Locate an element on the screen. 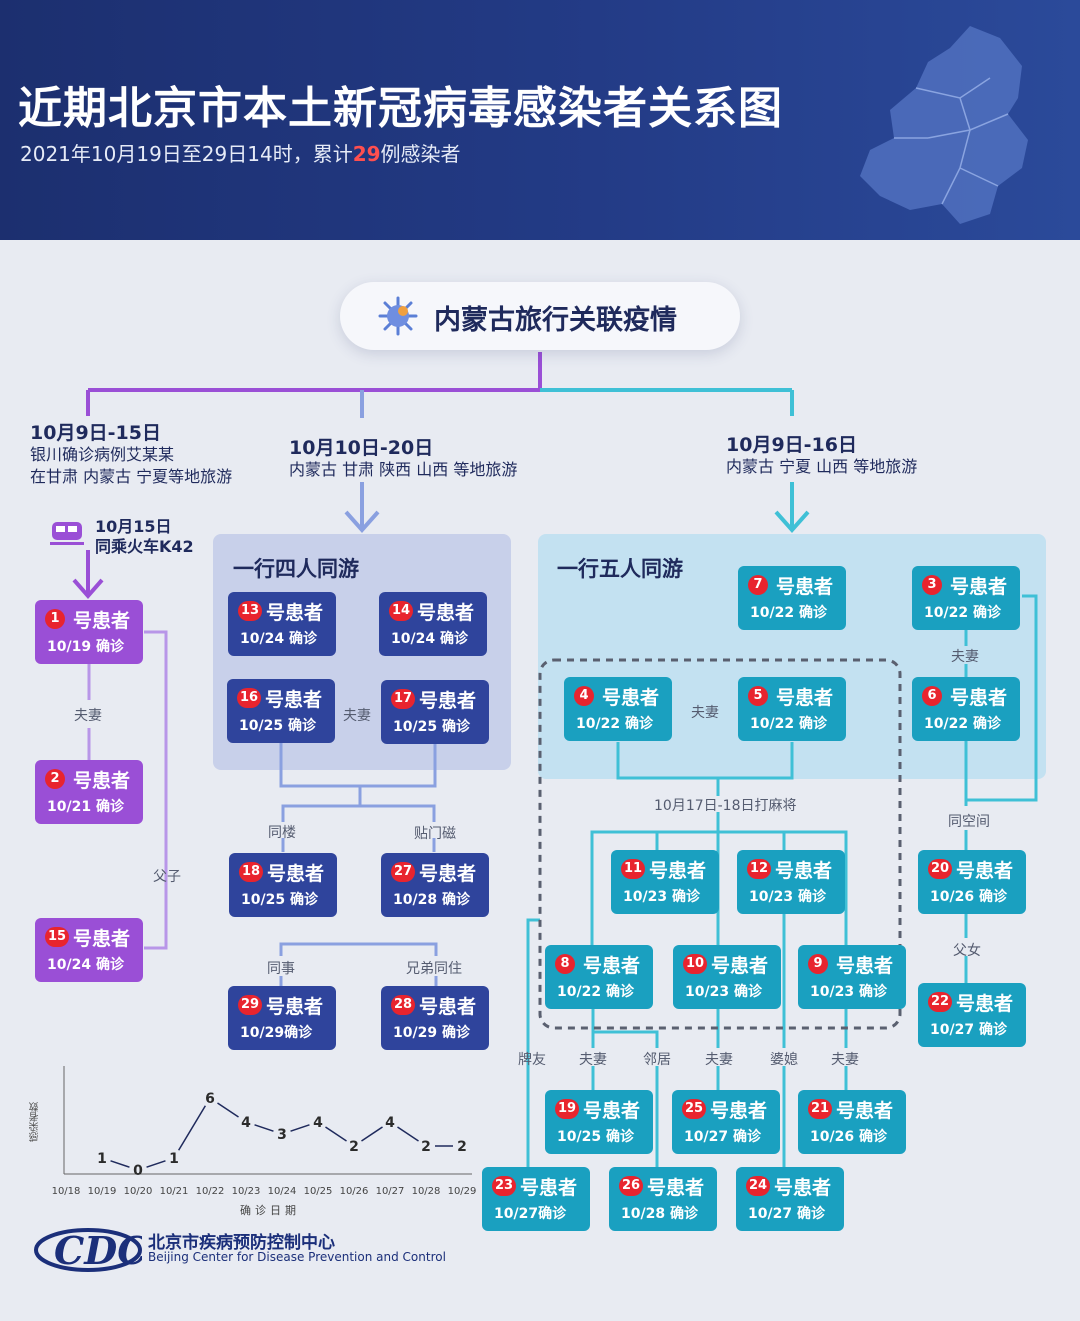 This screenshot has height=1321, width=1080. beijing-map-icon is located at coordinates (944, 125).